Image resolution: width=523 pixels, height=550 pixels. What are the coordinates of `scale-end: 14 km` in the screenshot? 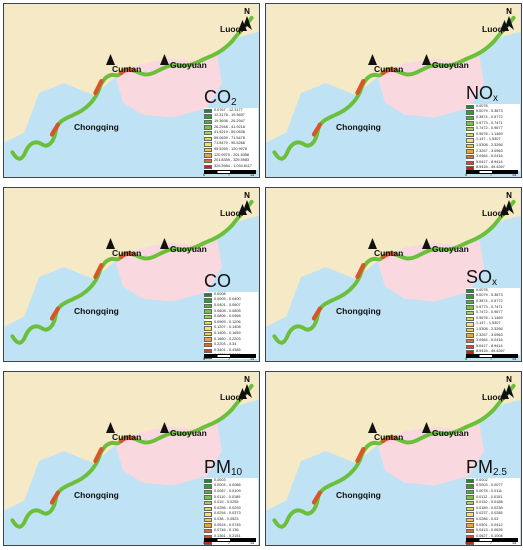 It's located at (514, 359).